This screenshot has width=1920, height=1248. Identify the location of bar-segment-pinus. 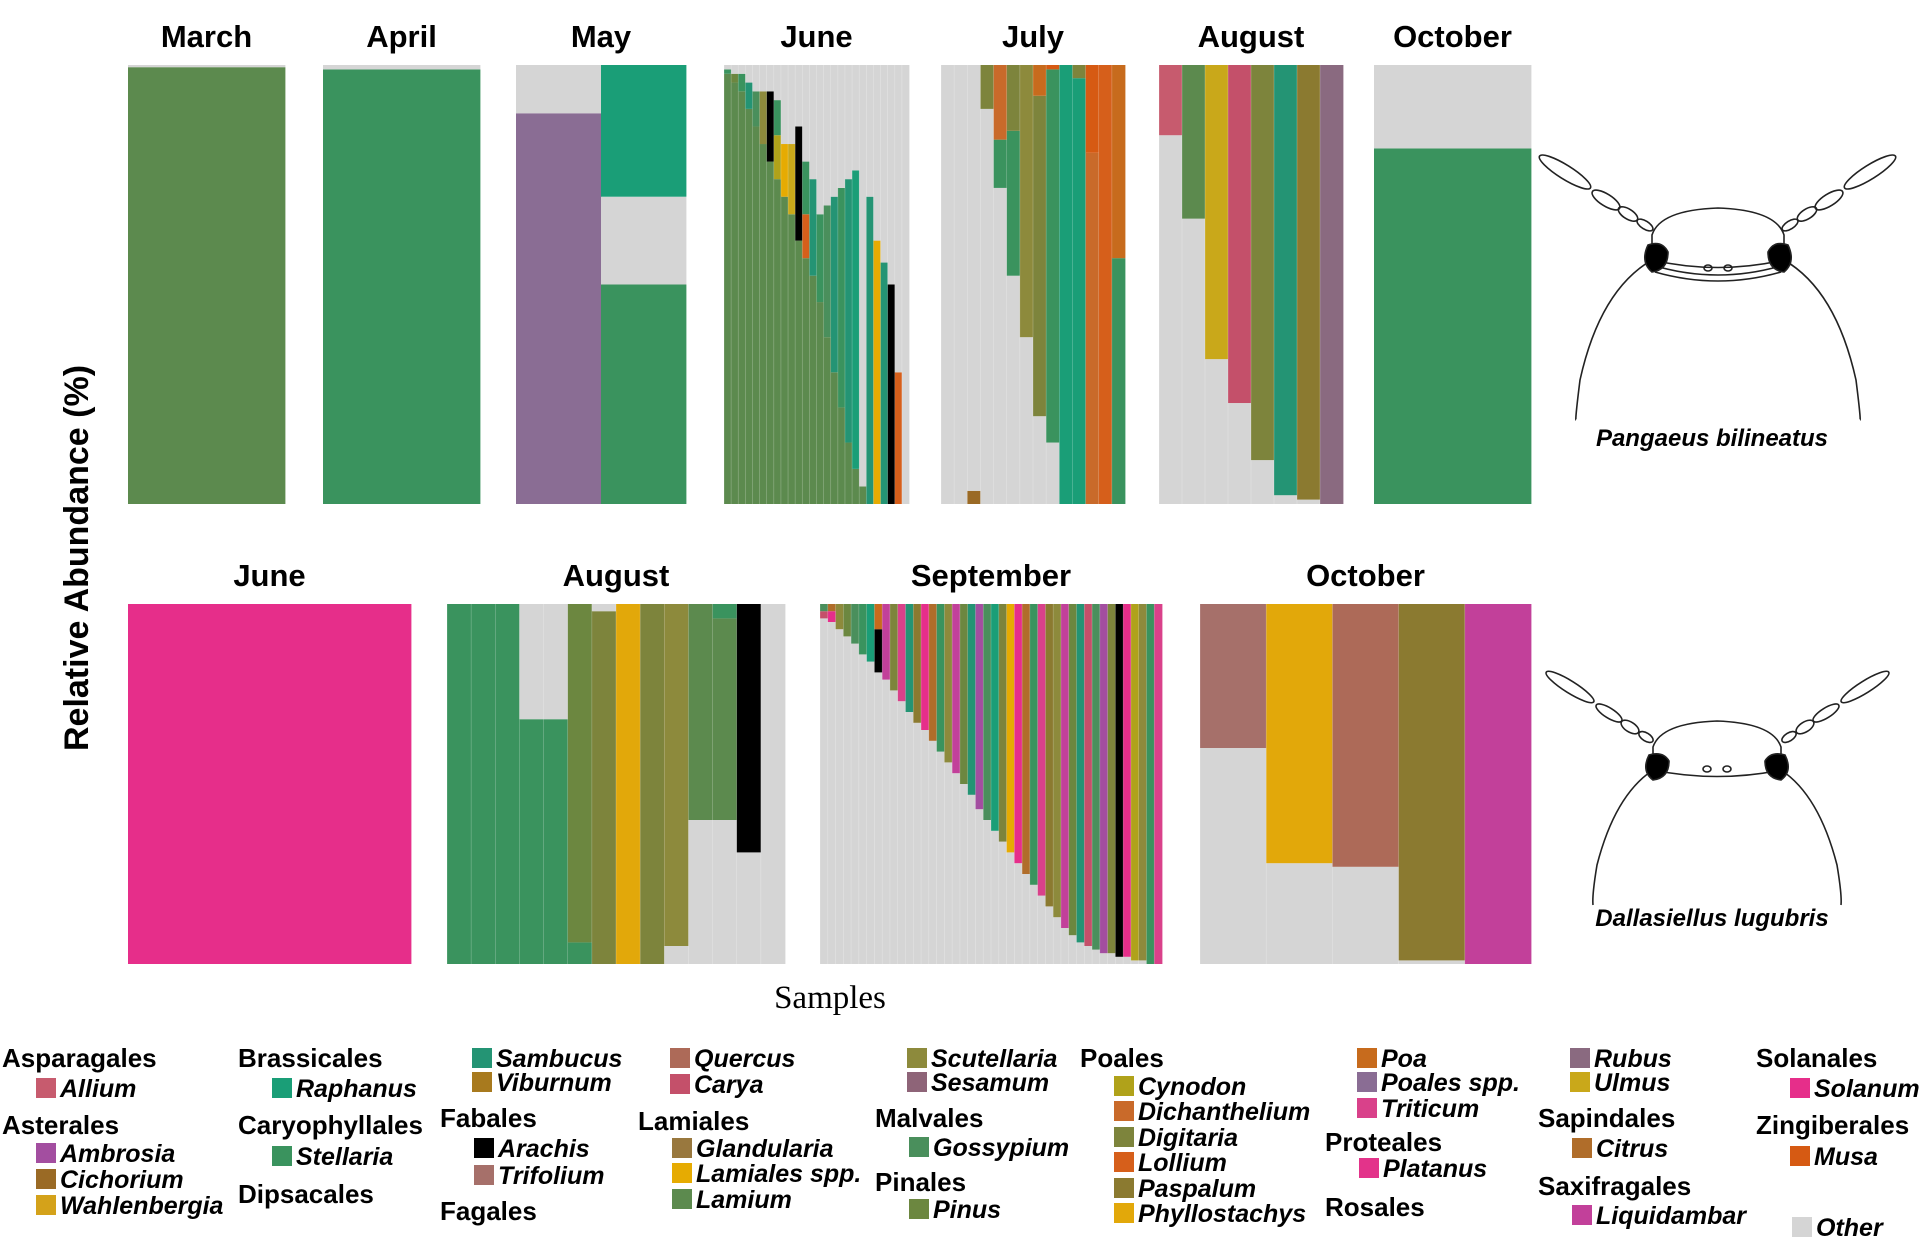
(580, 773).